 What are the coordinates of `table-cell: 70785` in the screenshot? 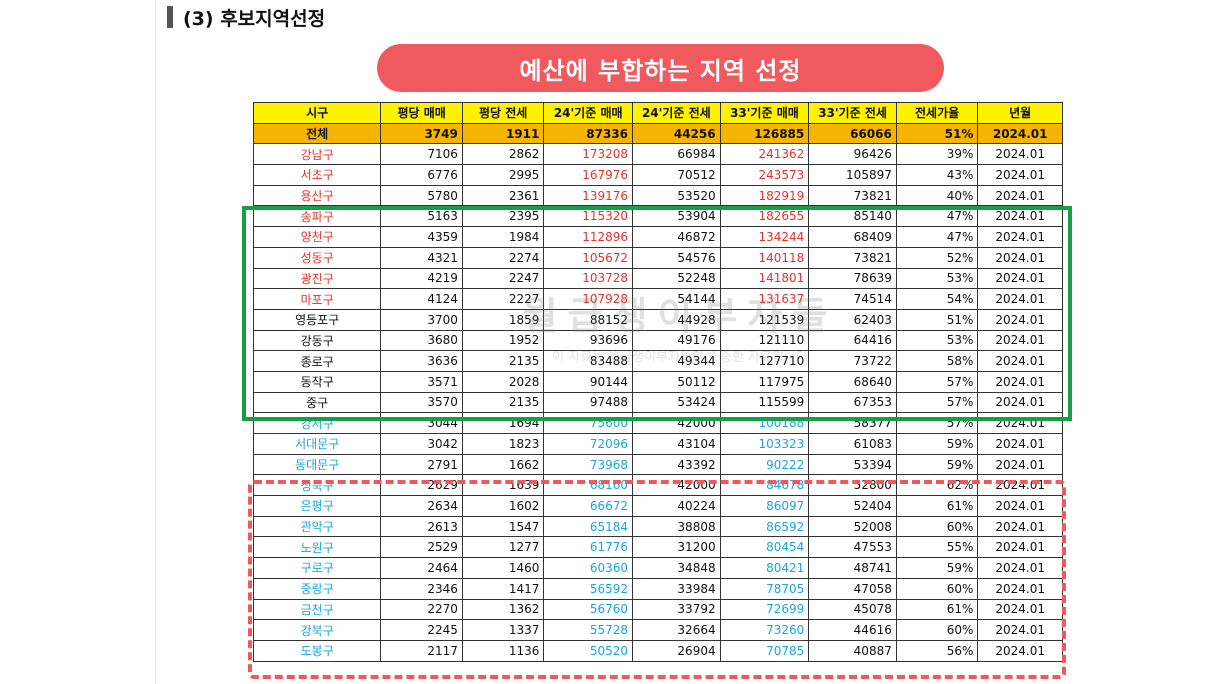 It's located at (764, 650).